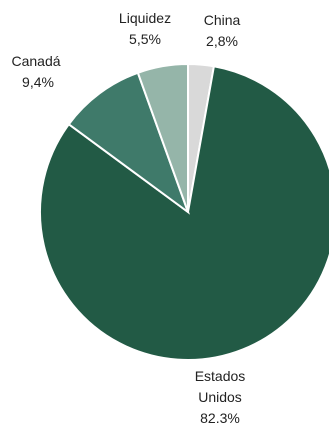 The height and width of the screenshot is (425, 329). Describe the element at coordinates (220, 417) in the screenshot. I see `label-estados-unidos-value: 82.3%` at that location.